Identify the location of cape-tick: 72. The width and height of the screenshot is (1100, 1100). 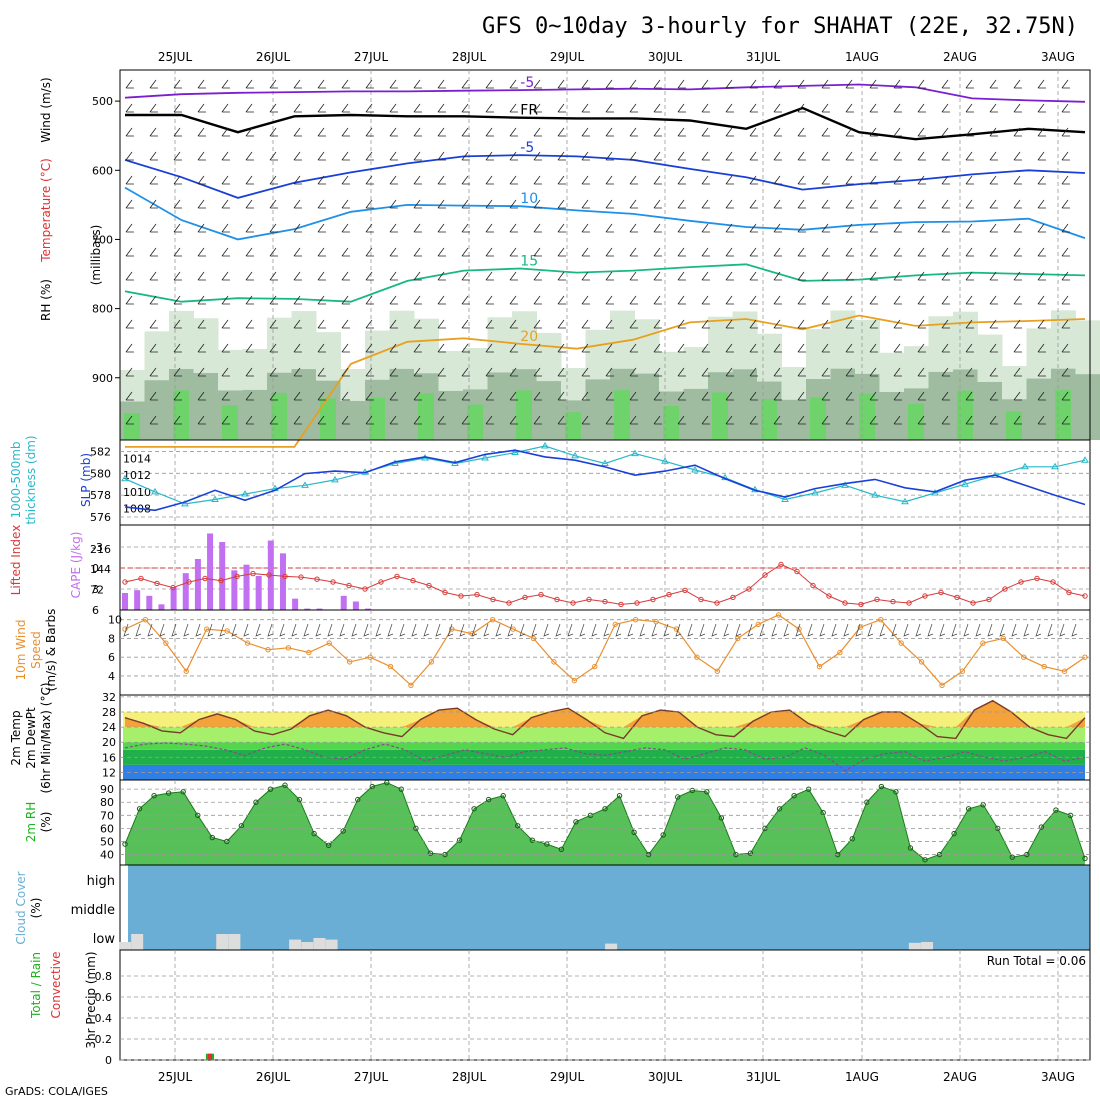
(97, 590).